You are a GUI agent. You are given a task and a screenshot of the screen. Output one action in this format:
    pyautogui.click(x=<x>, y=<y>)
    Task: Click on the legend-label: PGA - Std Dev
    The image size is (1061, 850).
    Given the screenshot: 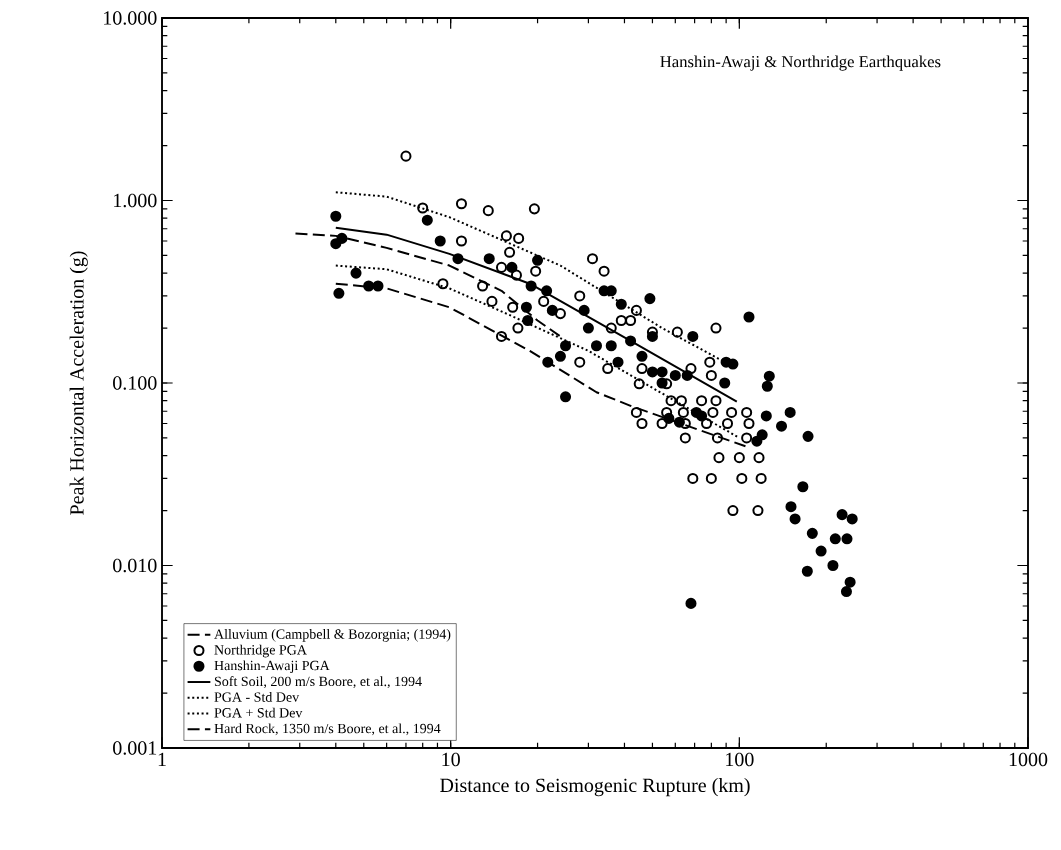 What is the action you would take?
    pyautogui.click(x=257, y=696)
    